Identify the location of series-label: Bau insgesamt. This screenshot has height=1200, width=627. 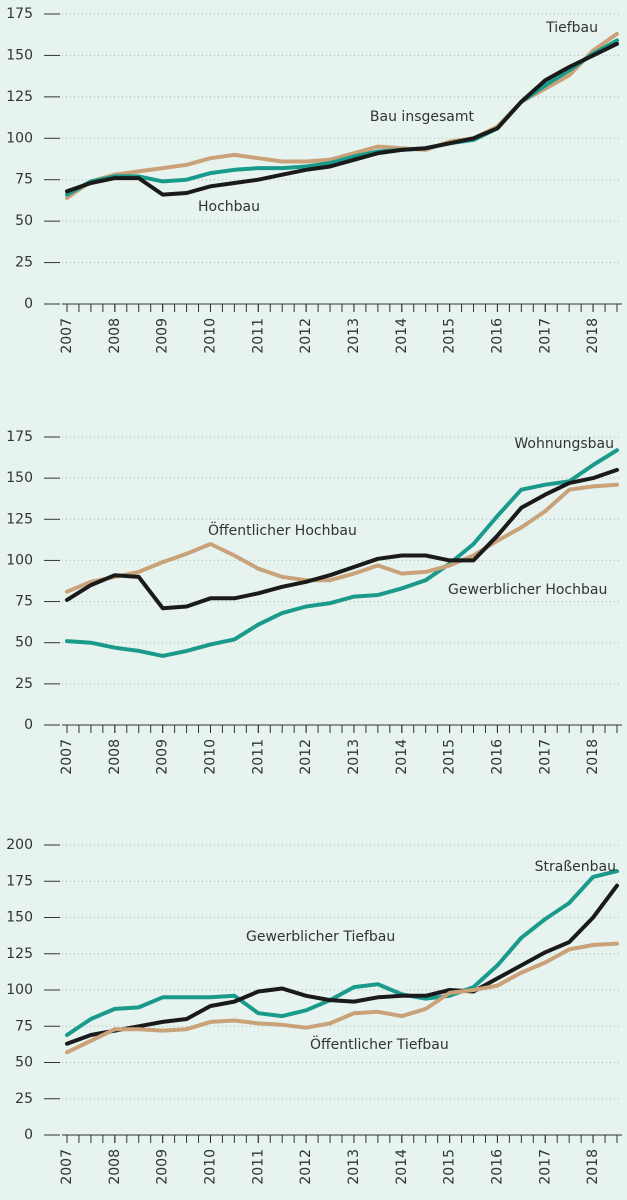
(422, 117).